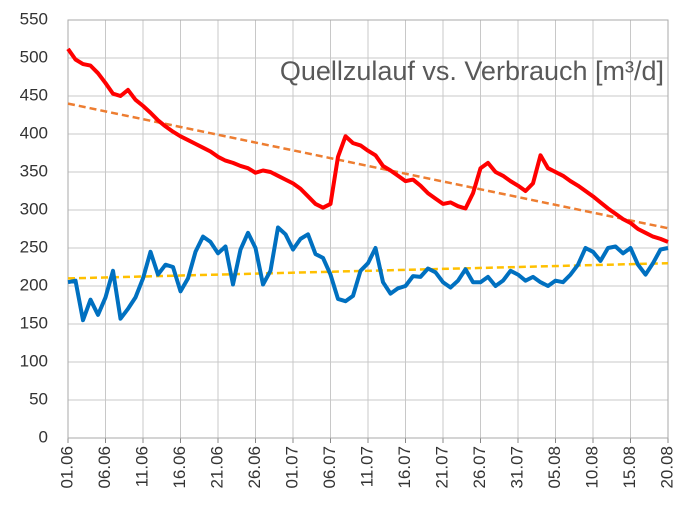  Describe the element at coordinates (34, 94) in the screenshot. I see `y-tick-label: 450` at that location.